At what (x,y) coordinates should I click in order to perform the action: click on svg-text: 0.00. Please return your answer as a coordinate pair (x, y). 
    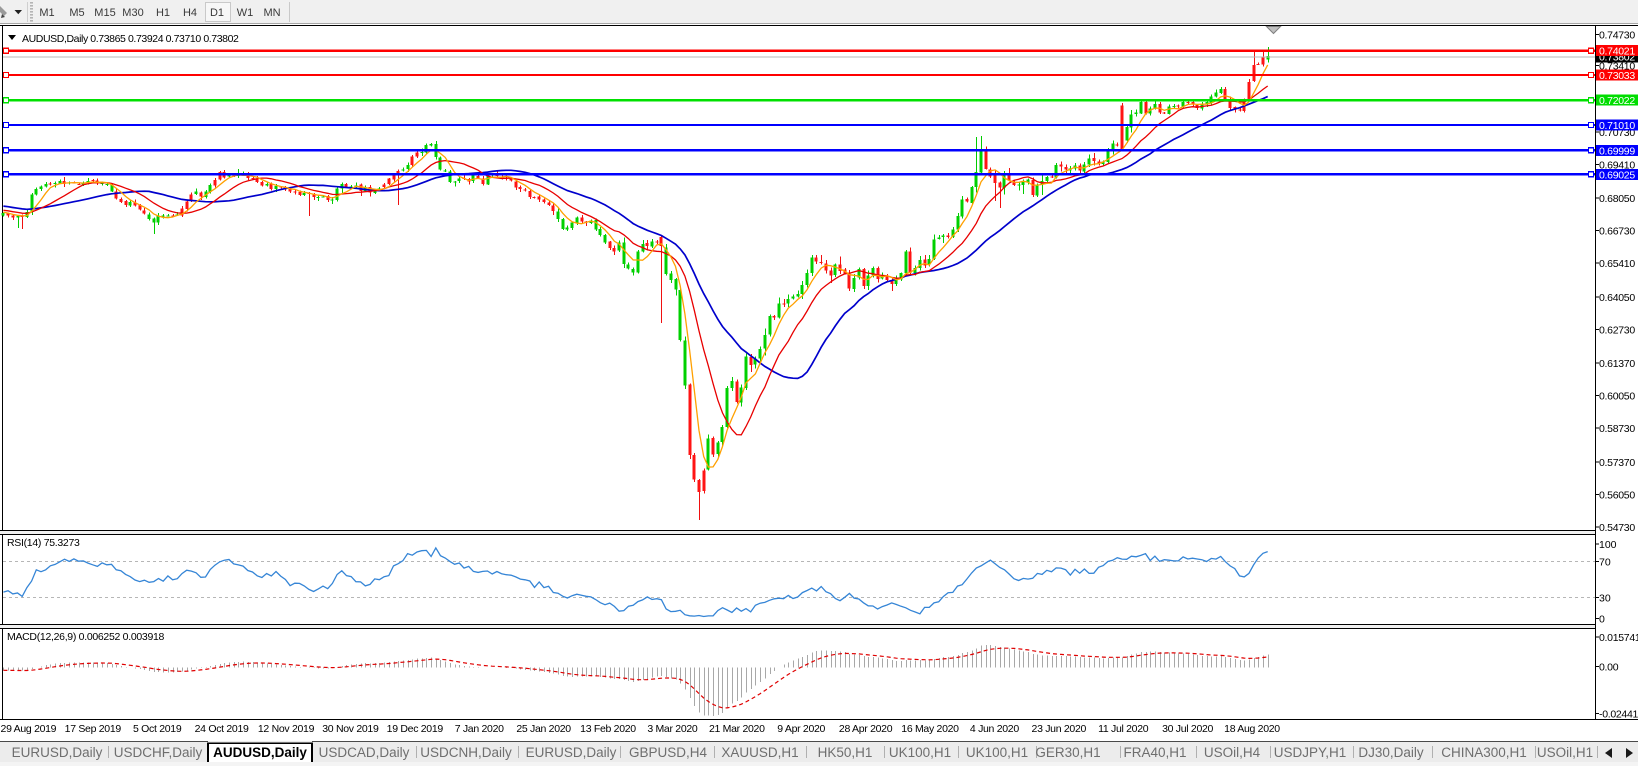
    Looking at the image, I should click on (1609, 668).